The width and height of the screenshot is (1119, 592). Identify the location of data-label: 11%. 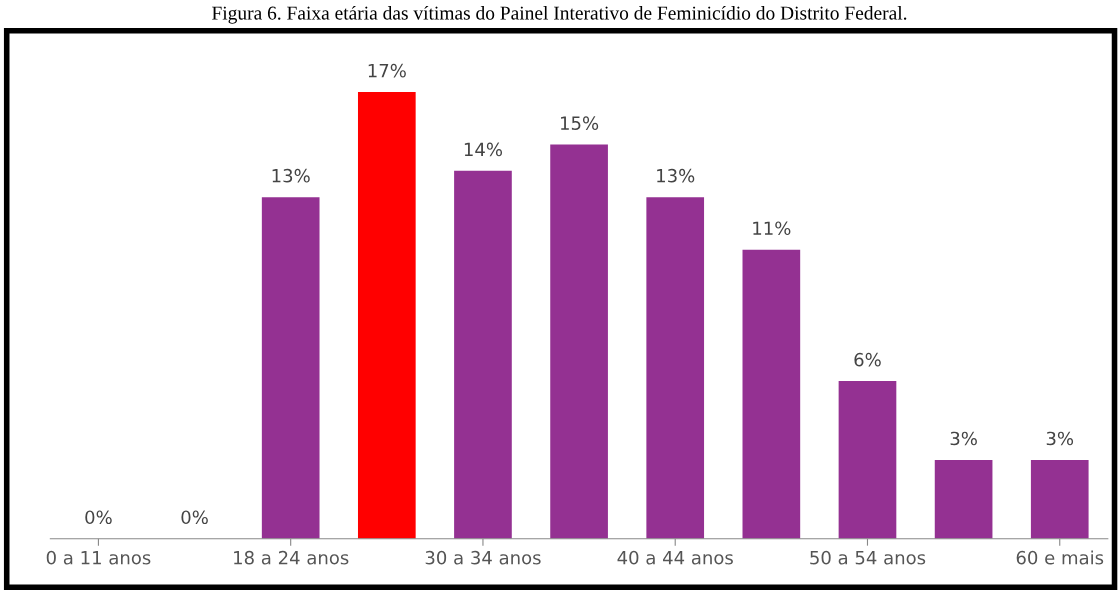
(772, 228).